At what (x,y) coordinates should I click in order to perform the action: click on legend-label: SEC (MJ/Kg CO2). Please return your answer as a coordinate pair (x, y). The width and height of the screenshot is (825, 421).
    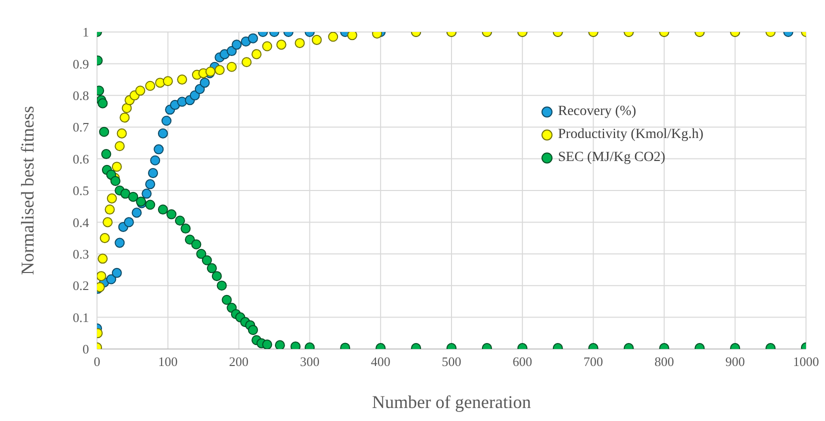
    Looking at the image, I should click on (612, 158).